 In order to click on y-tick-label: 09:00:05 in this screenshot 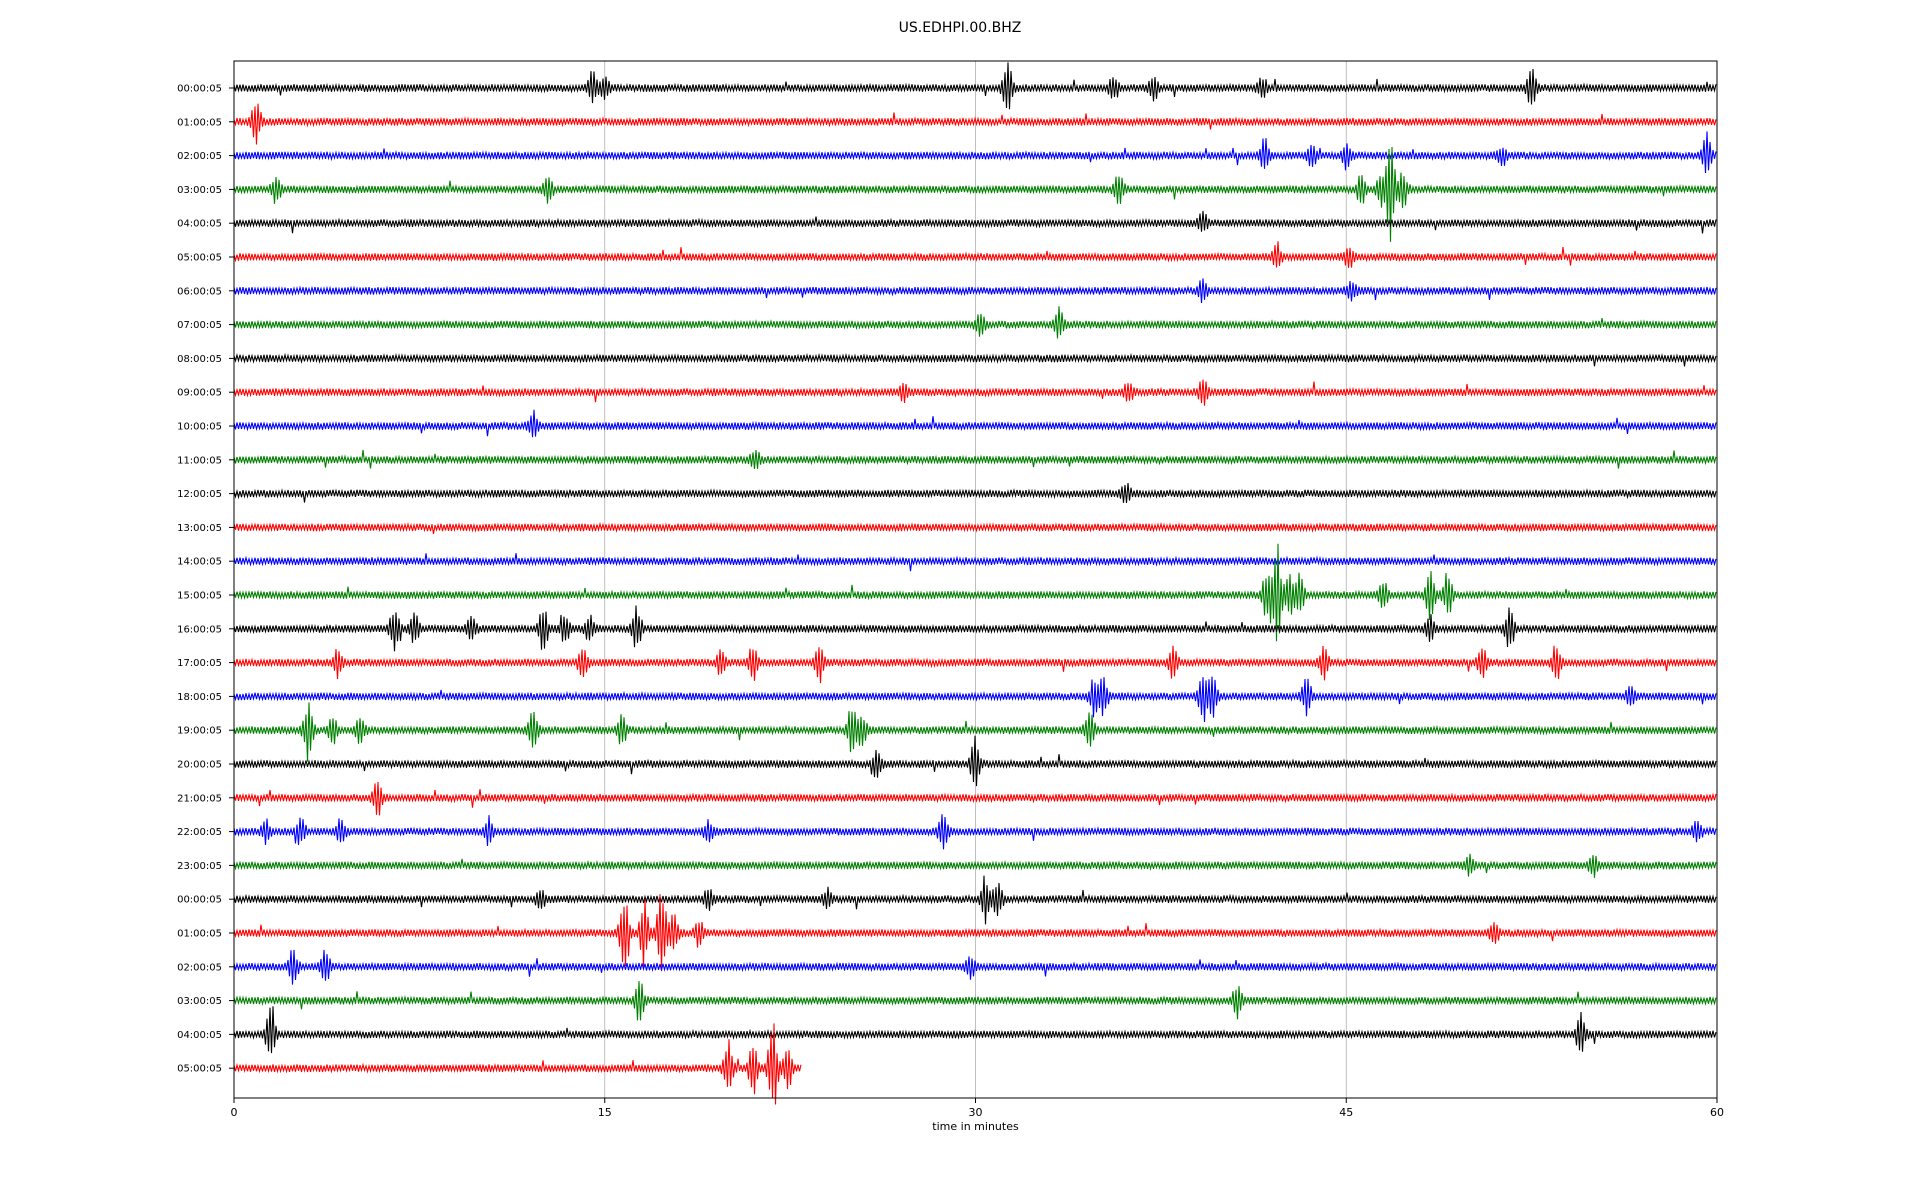, I will do `click(199, 393)`.